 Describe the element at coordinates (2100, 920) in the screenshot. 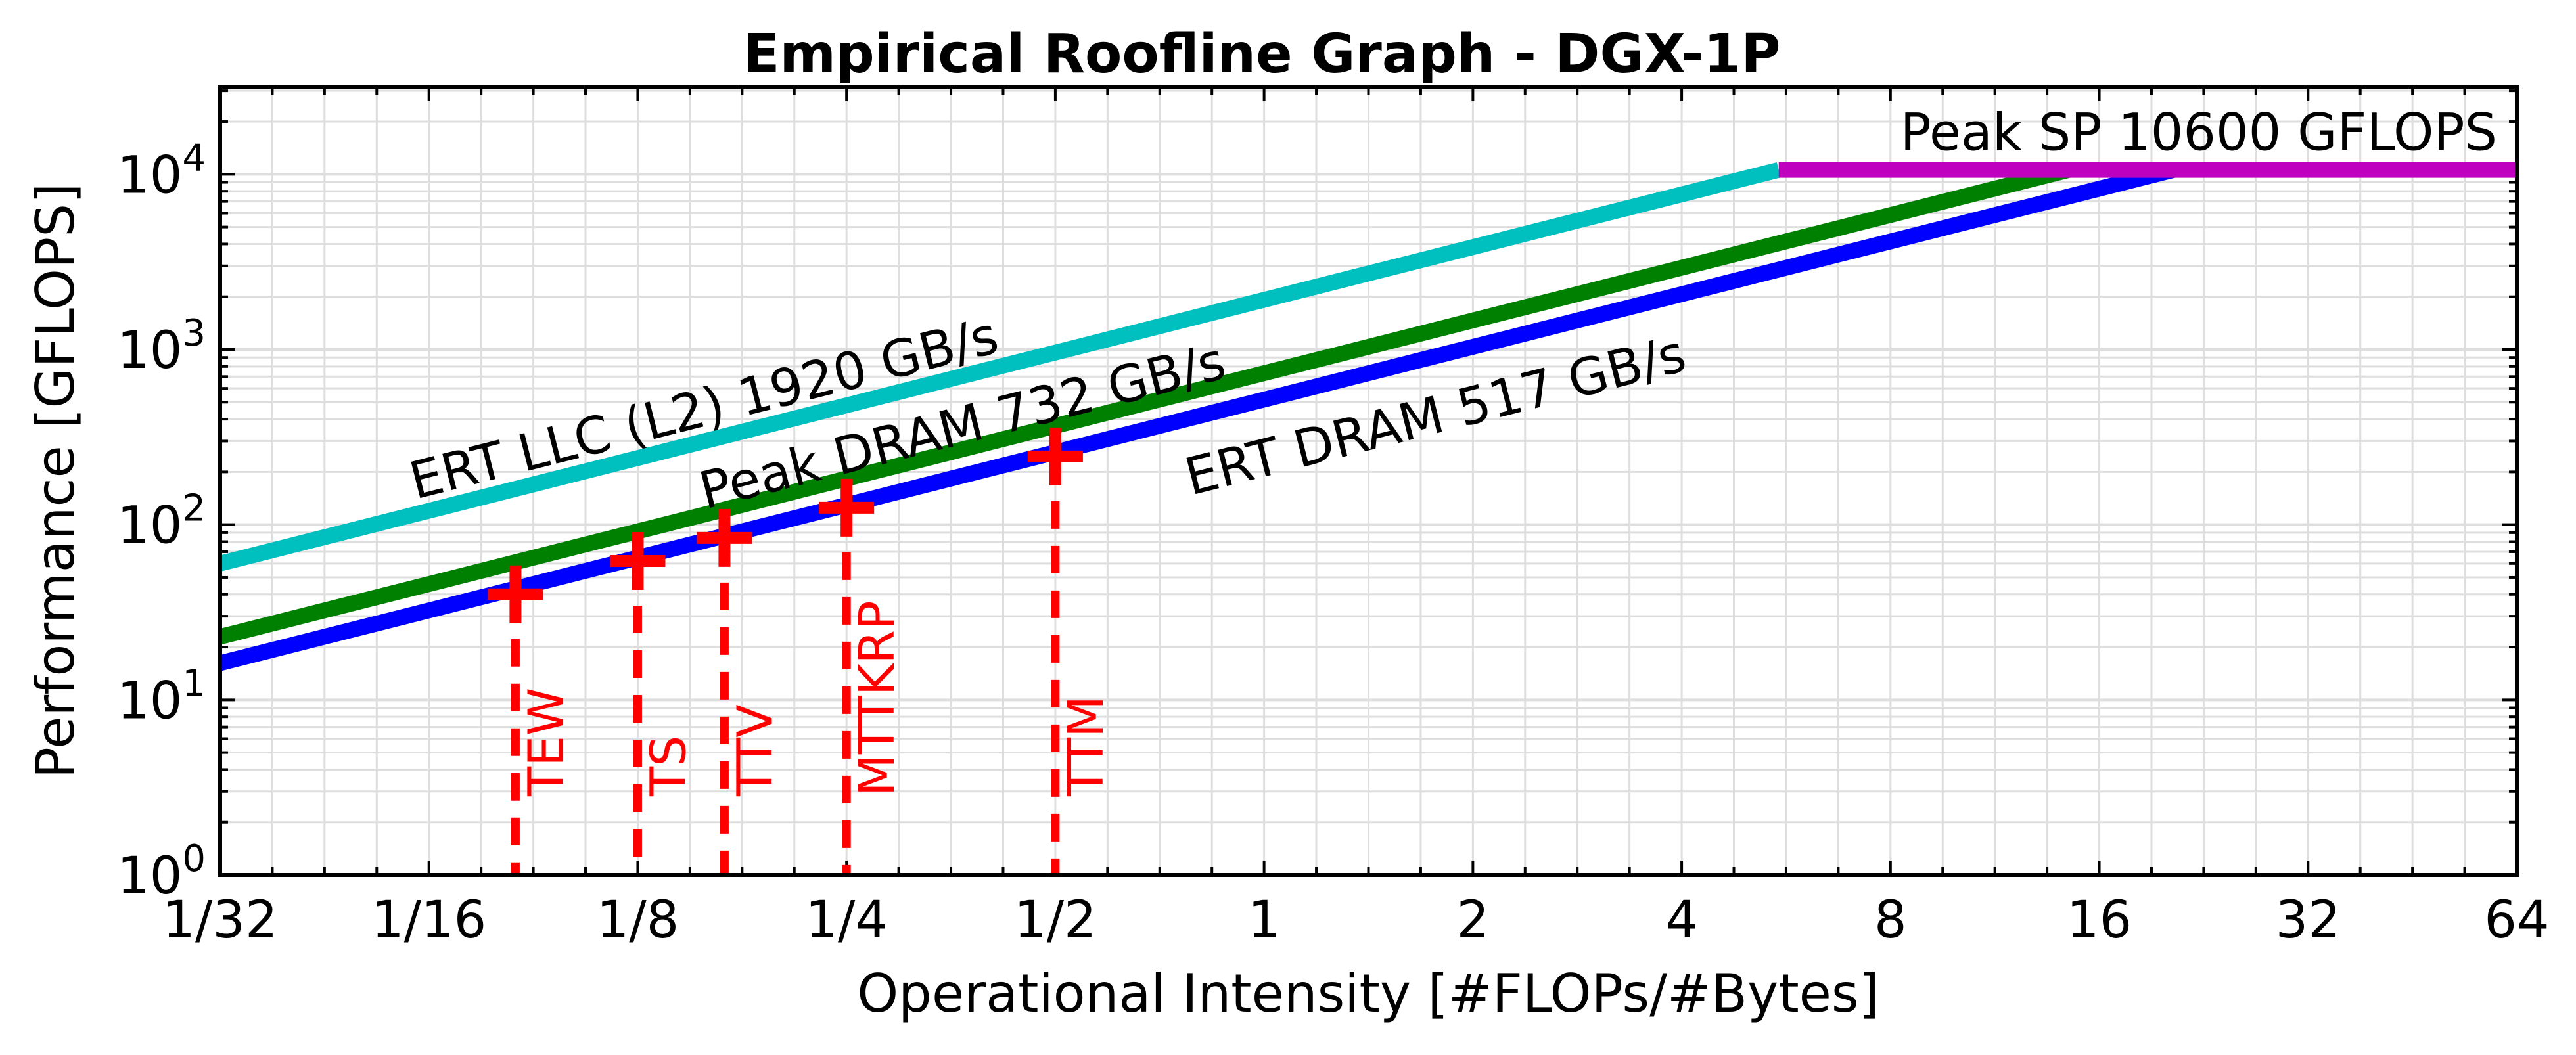

I see `x-tick-label: 16` at that location.